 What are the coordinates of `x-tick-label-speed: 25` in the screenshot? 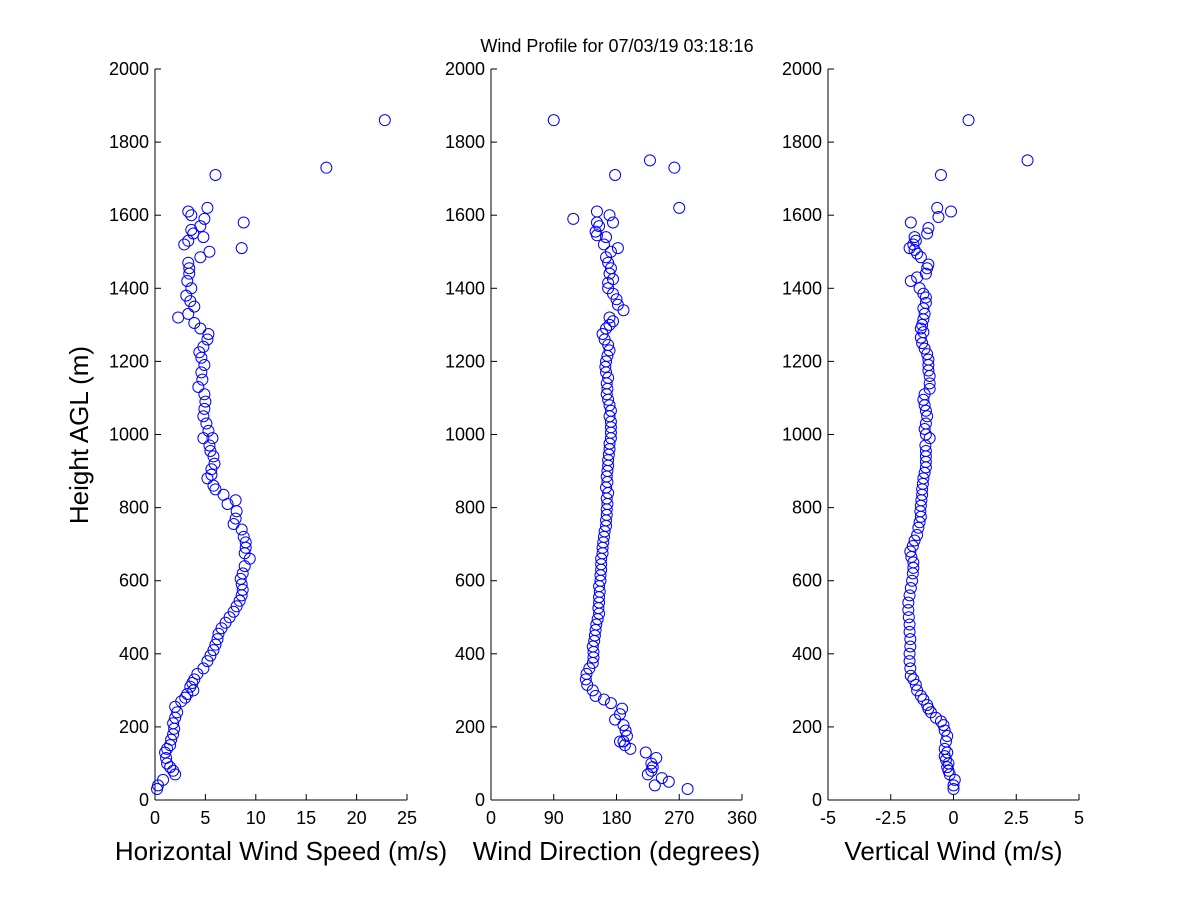 It's located at (407, 818).